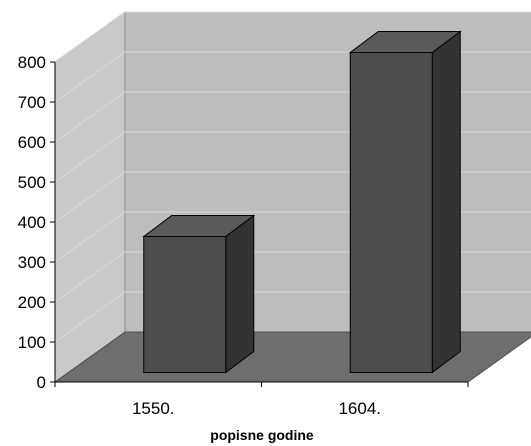 The height and width of the screenshot is (446, 531). What do you see at coordinates (32, 182) in the screenshot?
I see `y-tick-label: 500` at bounding box center [32, 182].